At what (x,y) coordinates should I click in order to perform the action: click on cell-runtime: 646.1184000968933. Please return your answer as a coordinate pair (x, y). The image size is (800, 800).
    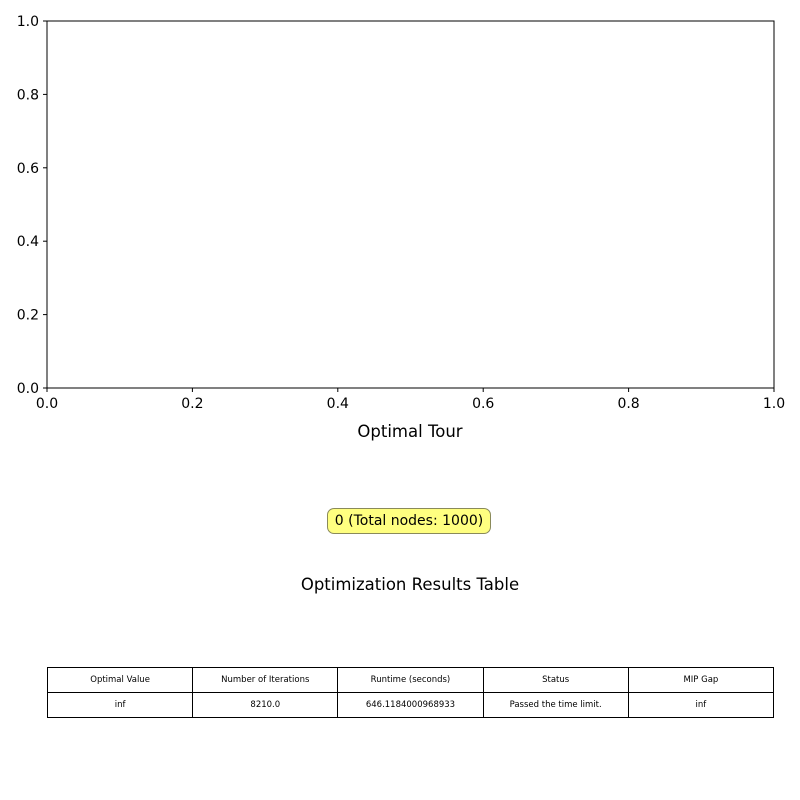
    Looking at the image, I should click on (410, 705).